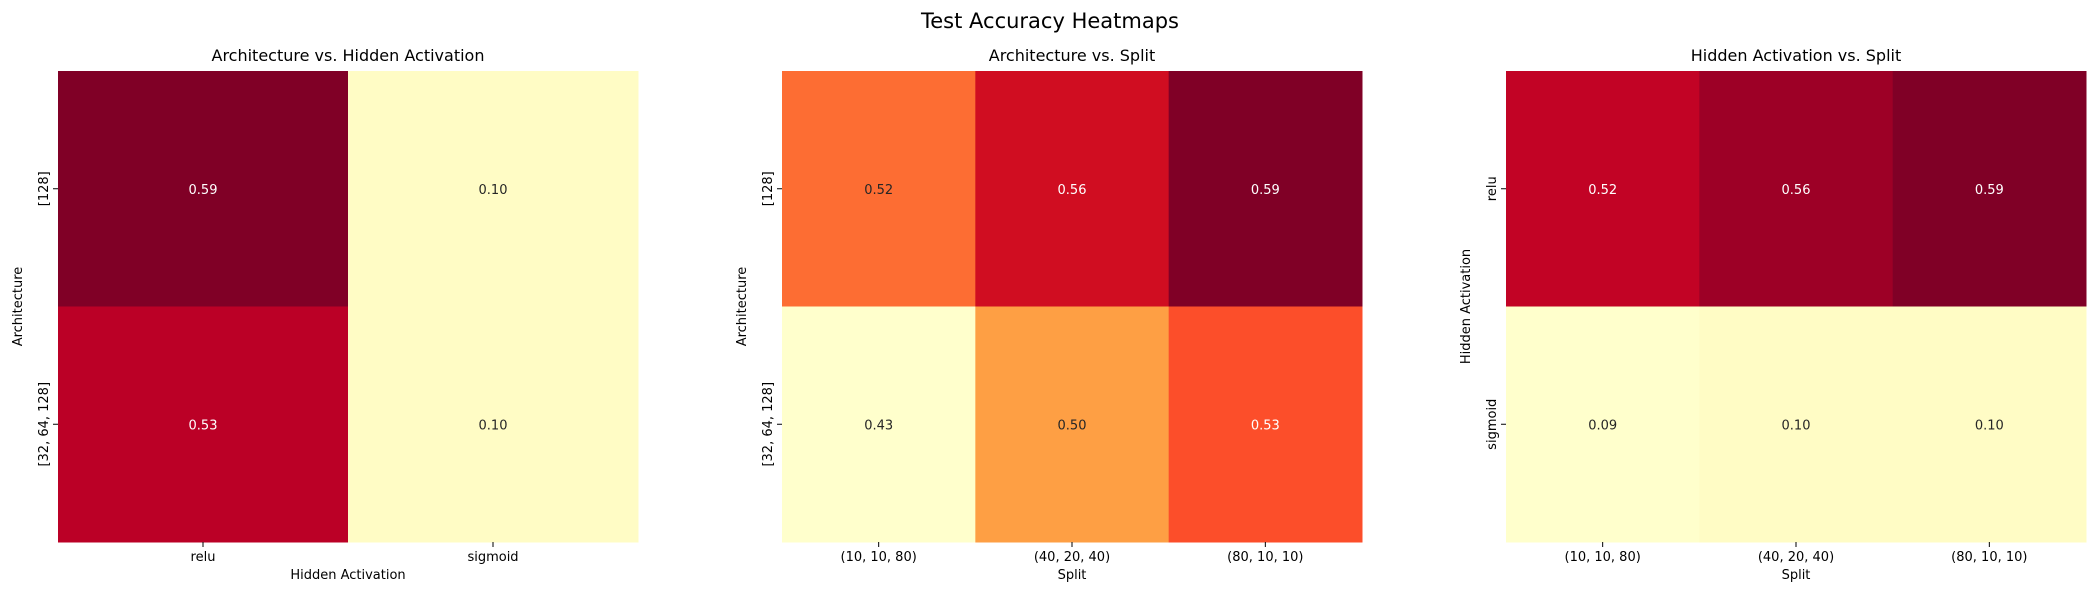 This screenshot has width=2100, height=600. I want to click on panel-title: Architecture vs. Split, so click(1072, 55).